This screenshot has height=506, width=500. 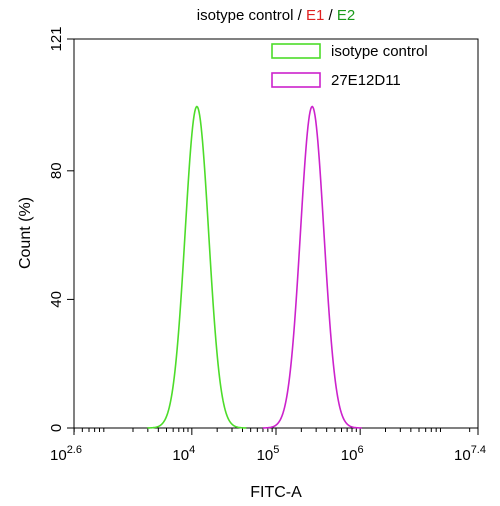 What do you see at coordinates (197, 267) in the screenshot?
I see `series-line-isotype-control` at bounding box center [197, 267].